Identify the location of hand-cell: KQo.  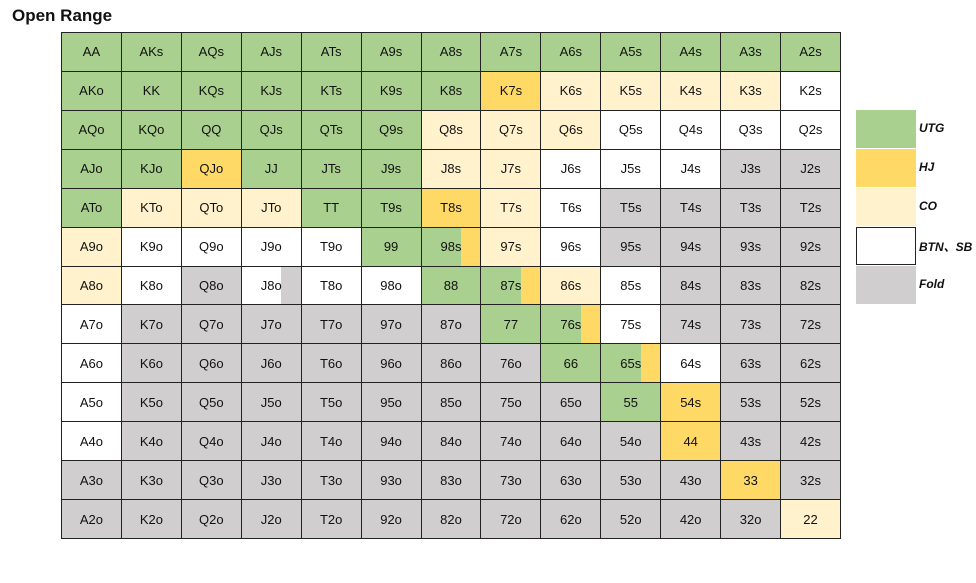
(151, 130).